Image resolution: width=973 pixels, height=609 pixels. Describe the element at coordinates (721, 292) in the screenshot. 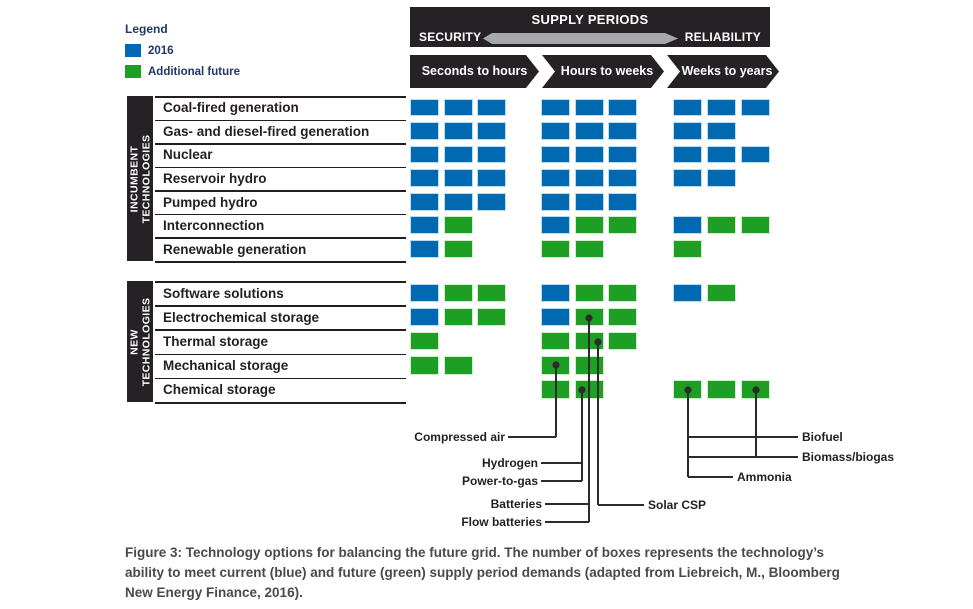

I see `box-software-solutions-col3-2-future` at that location.